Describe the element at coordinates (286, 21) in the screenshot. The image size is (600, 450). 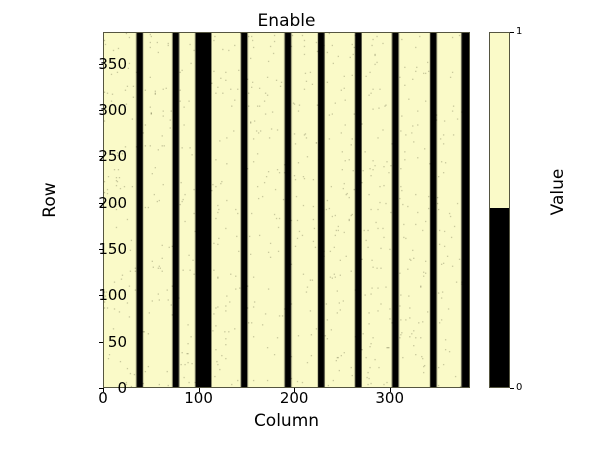
I see `page-title: Enable` at that location.